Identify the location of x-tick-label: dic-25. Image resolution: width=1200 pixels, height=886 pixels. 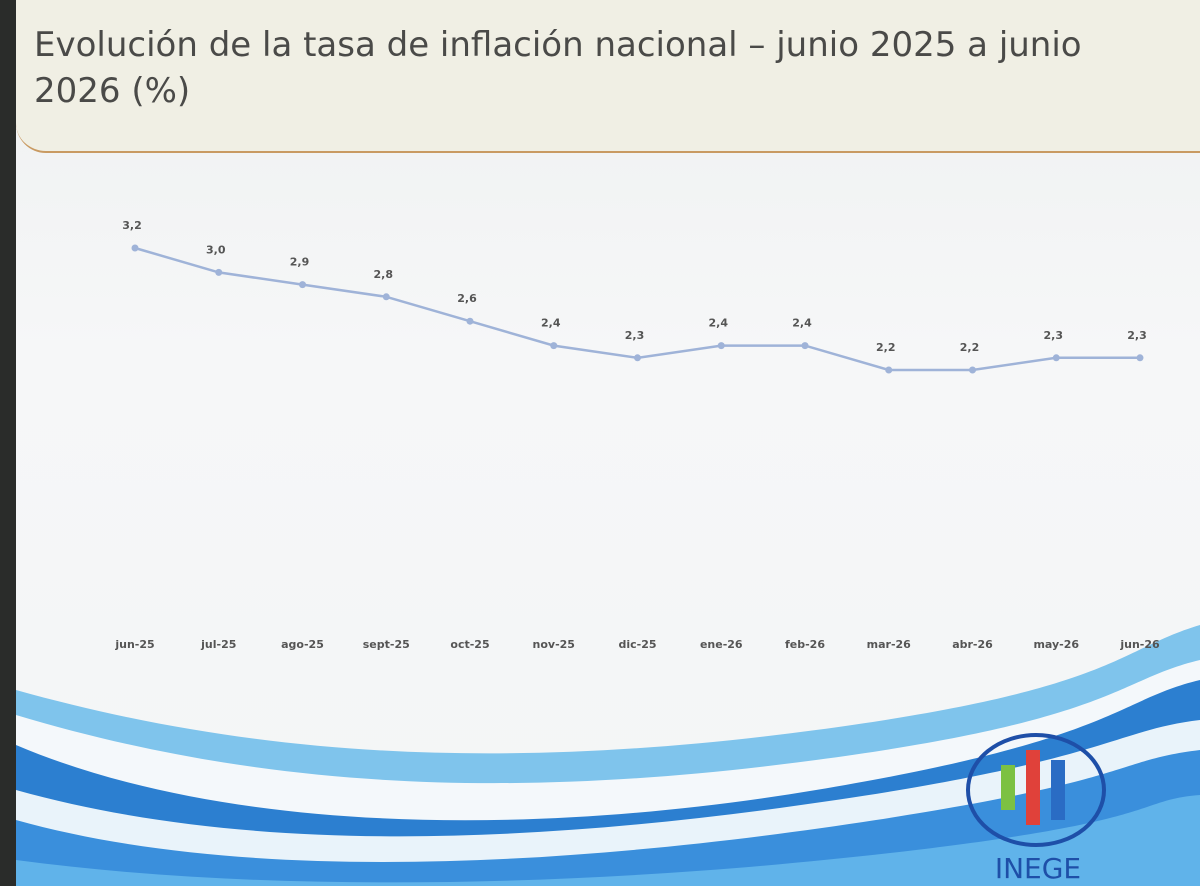
(637, 644).